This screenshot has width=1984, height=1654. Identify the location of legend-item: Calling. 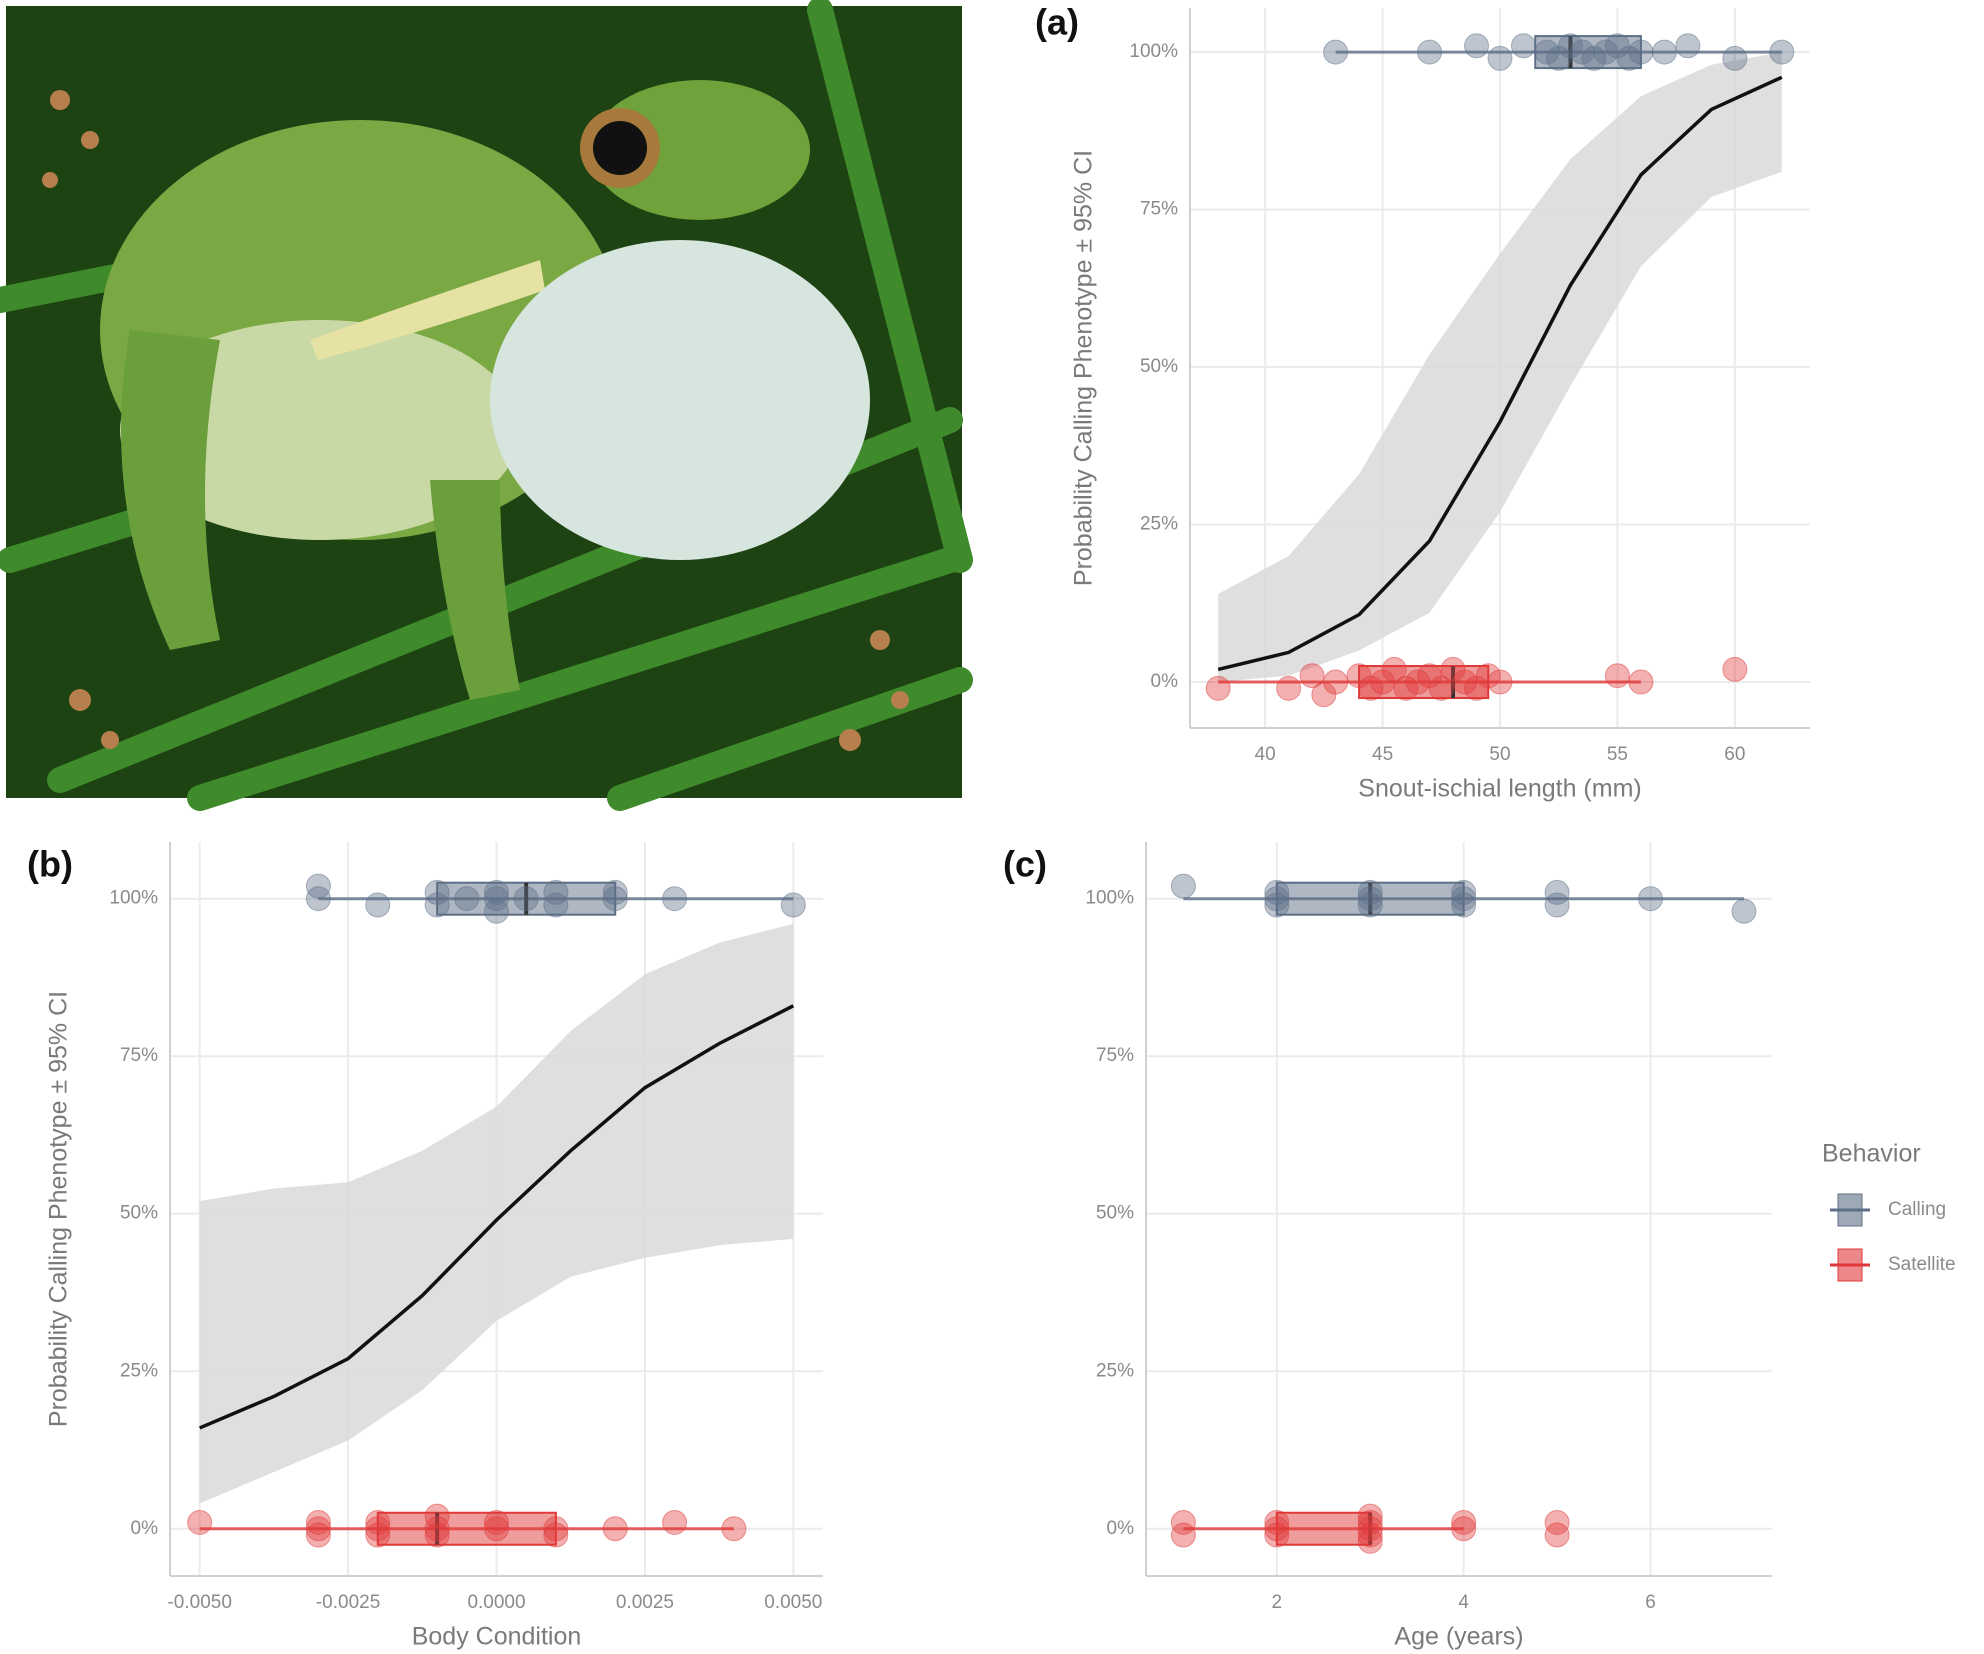
(1888, 1210).